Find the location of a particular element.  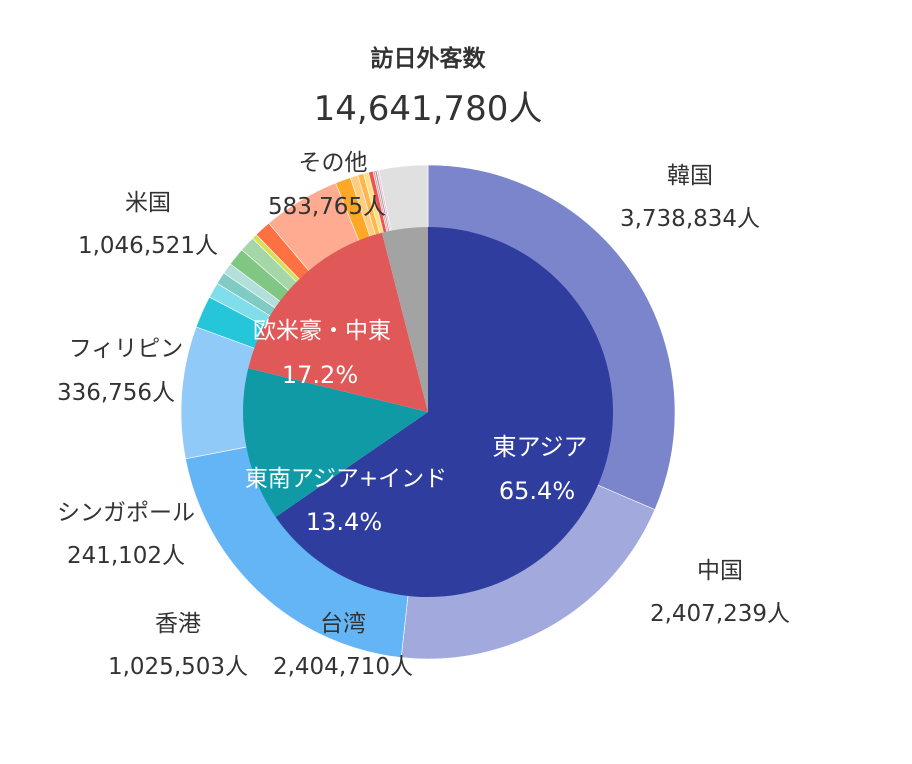

value-other: 583,765人 is located at coordinates (327, 207).